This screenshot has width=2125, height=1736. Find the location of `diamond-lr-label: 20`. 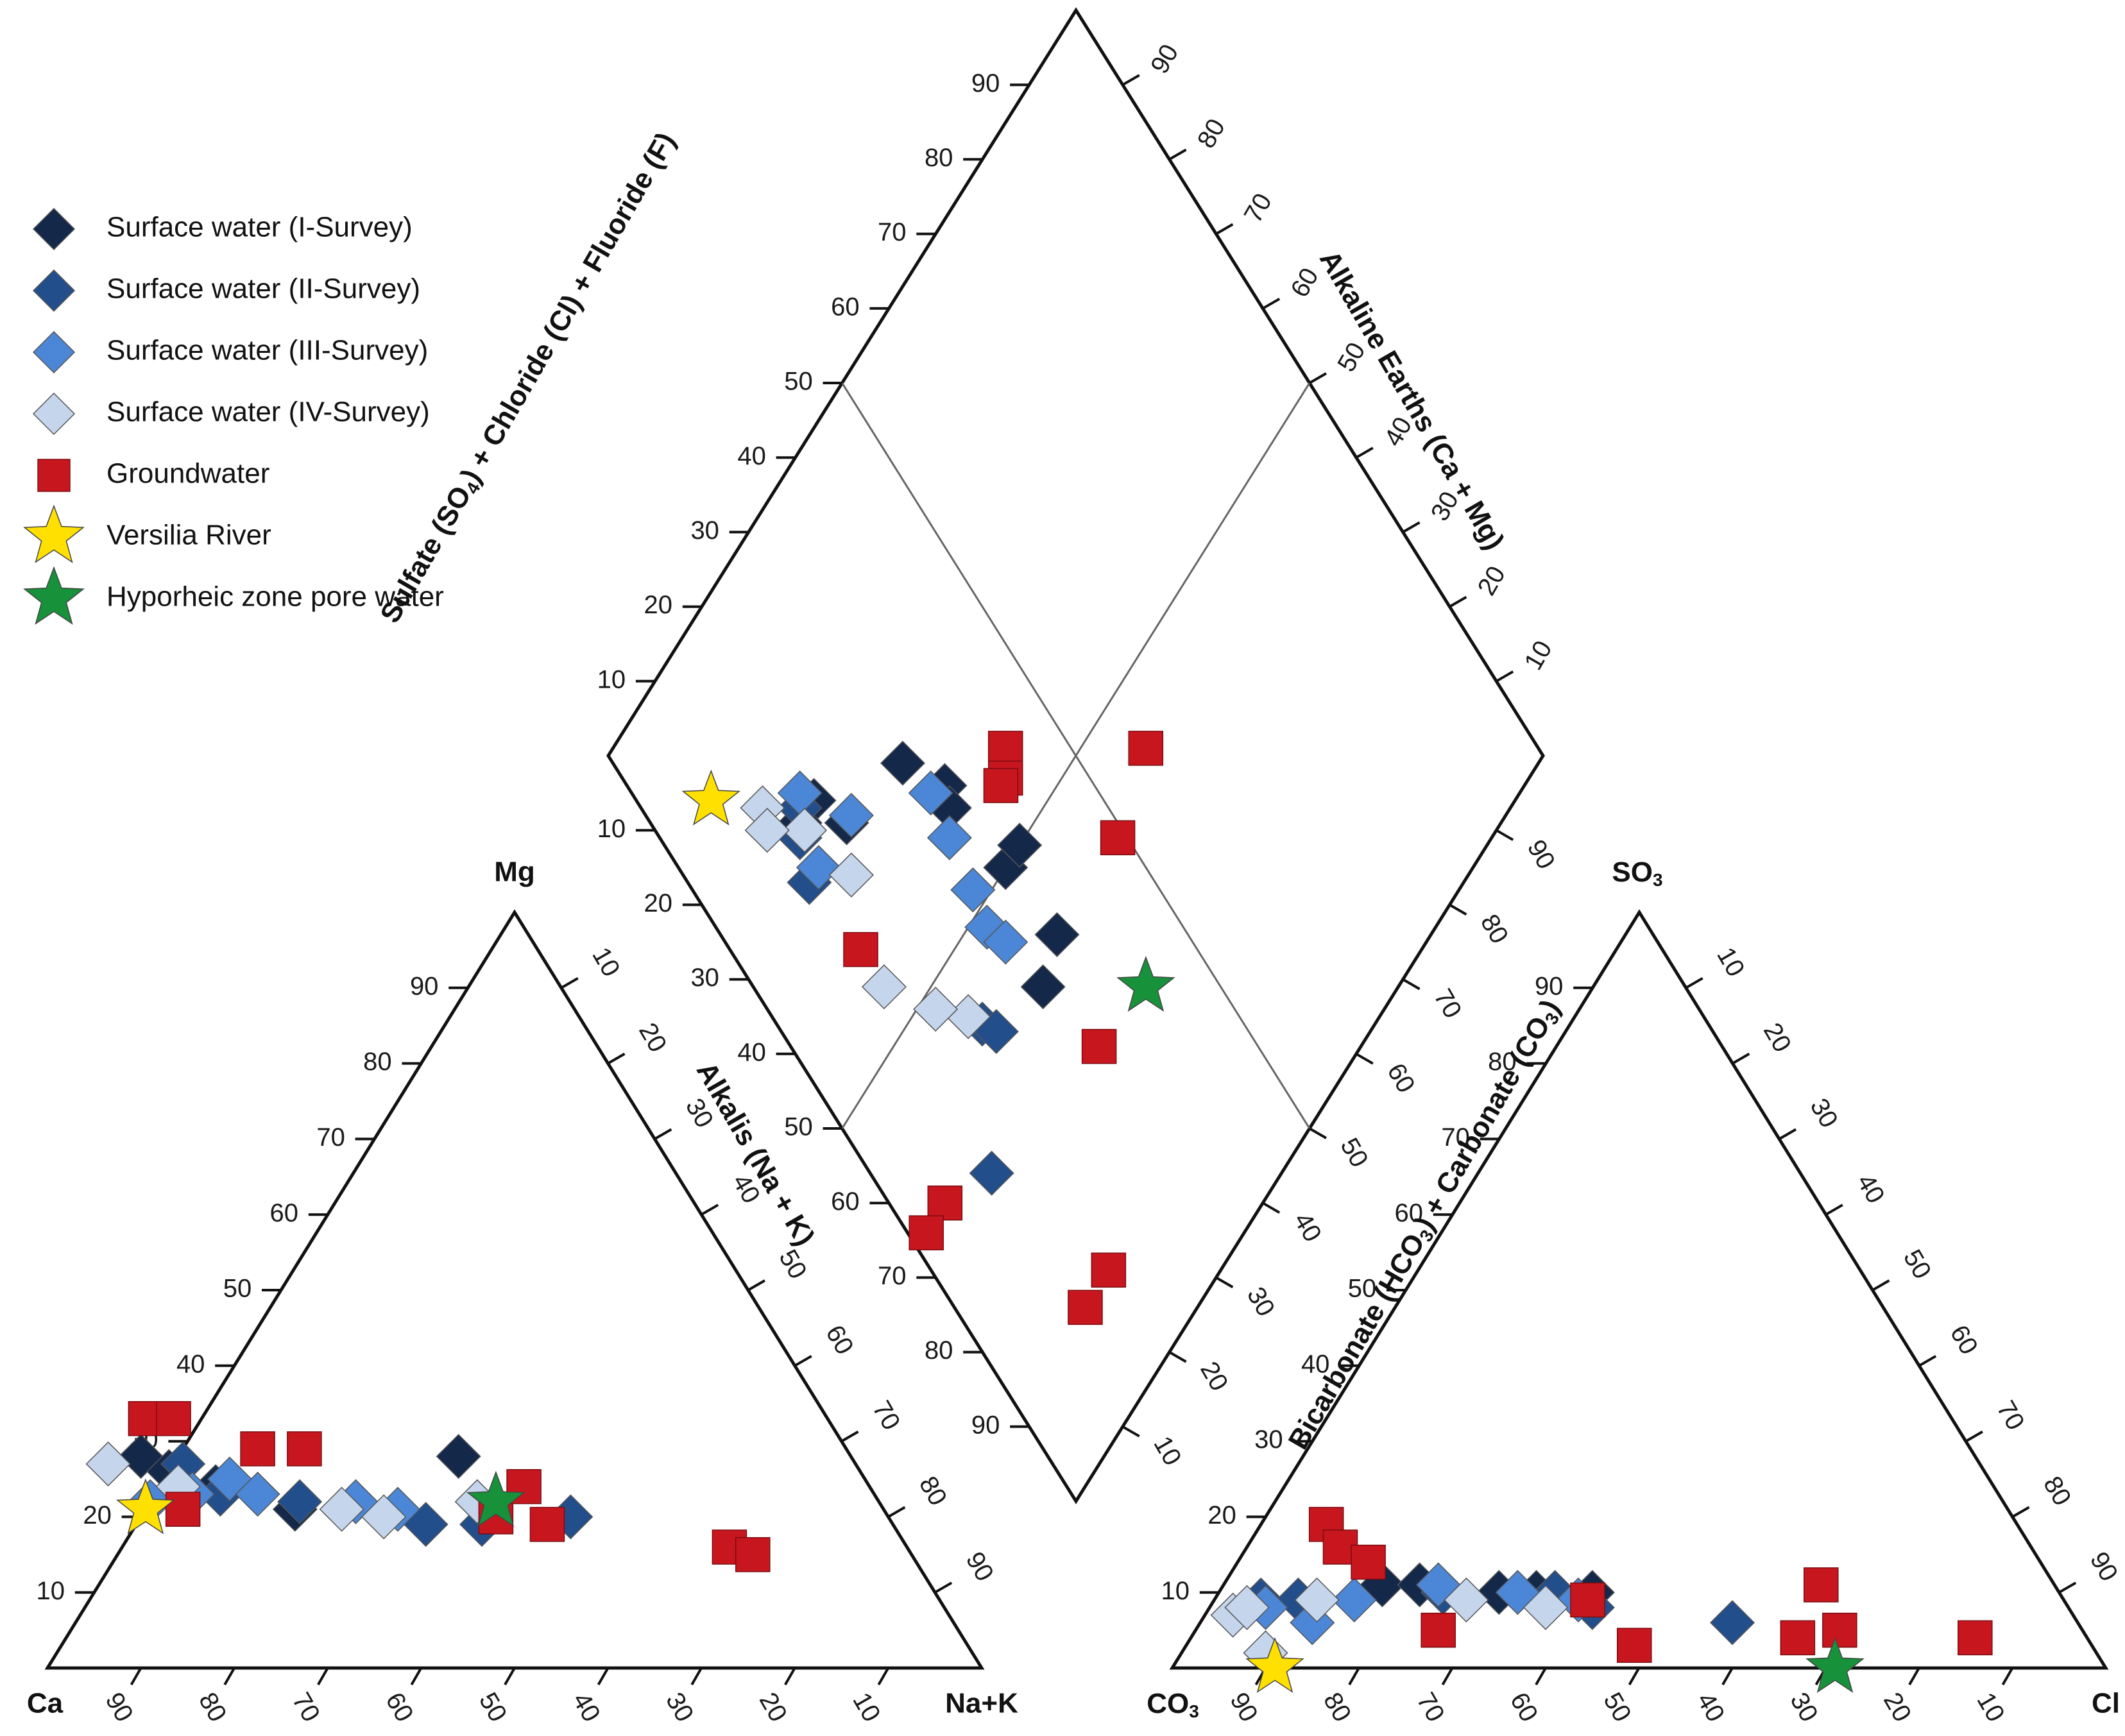

diamond-lr-label: 20 is located at coordinates (1214, 1376).